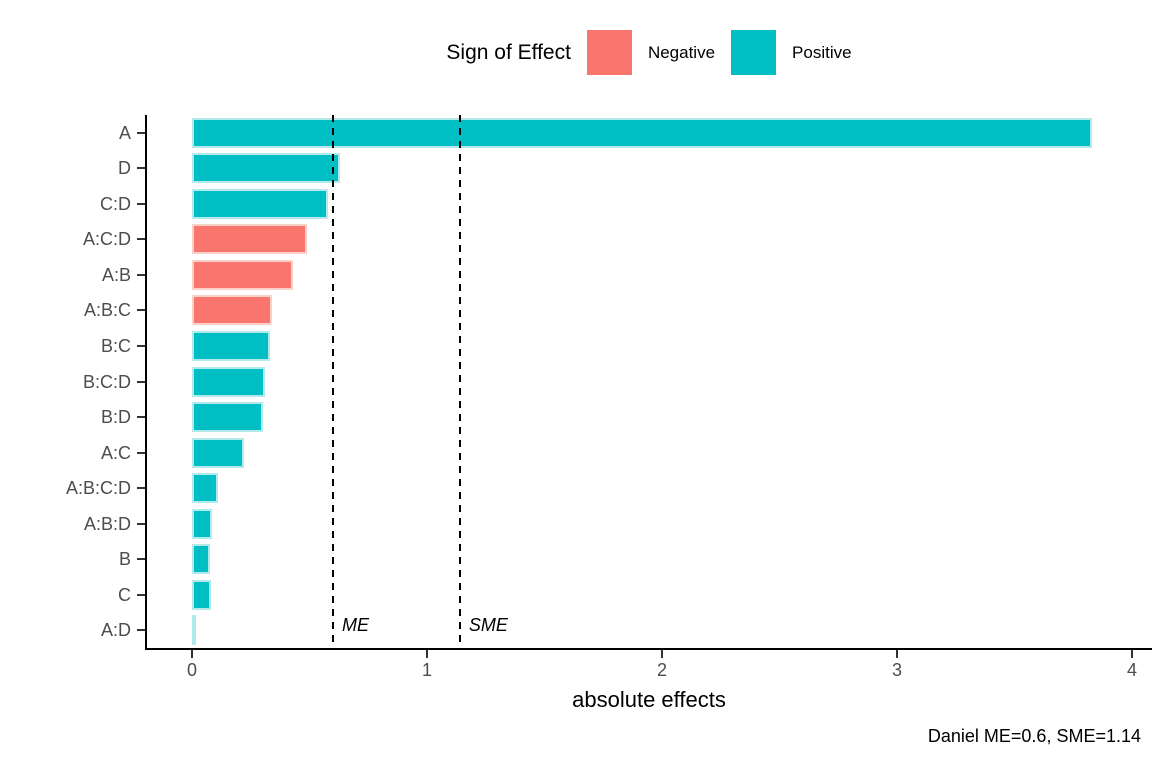  Describe the element at coordinates (115, 630) in the screenshot. I see `y-axis-label-A:D: A:D` at that location.